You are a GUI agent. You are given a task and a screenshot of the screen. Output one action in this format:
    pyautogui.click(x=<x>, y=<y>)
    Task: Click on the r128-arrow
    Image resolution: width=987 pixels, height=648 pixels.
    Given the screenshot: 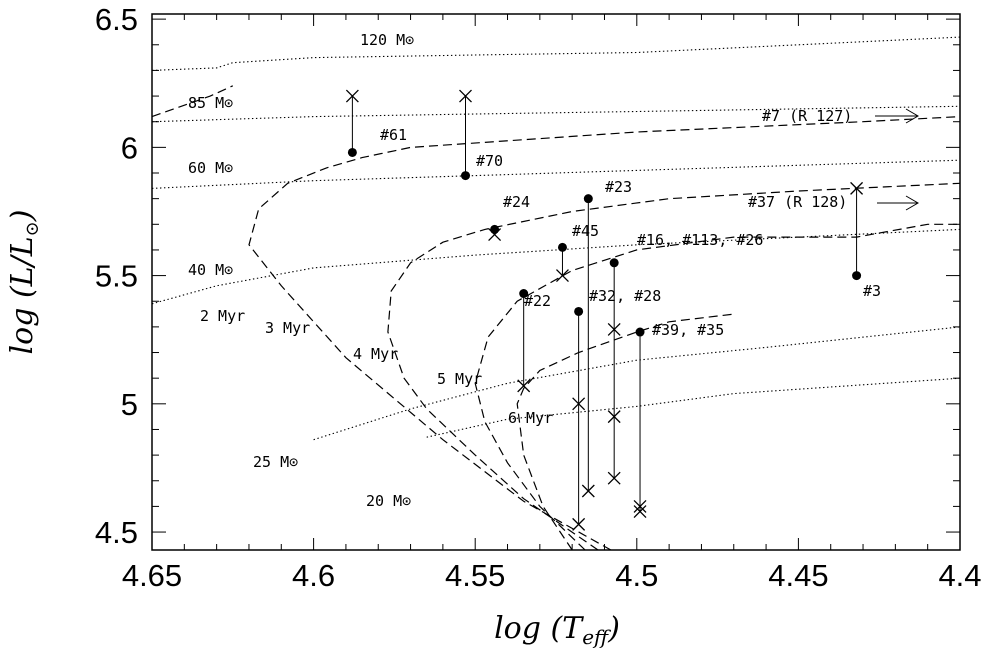 What is the action you would take?
    pyautogui.click(x=898, y=203)
    